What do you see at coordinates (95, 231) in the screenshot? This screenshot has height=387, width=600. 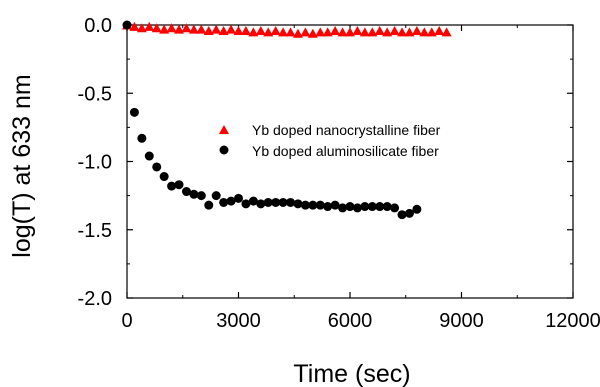 I see `y-tick-label: -1.5` at bounding box center [95, 231].